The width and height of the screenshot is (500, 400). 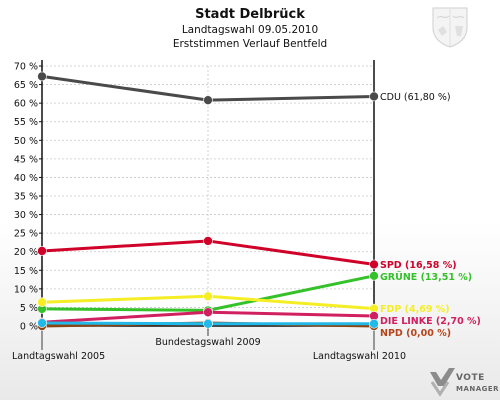 I want to click on y-tick-label: 55 %, so click(x=26, y=122).